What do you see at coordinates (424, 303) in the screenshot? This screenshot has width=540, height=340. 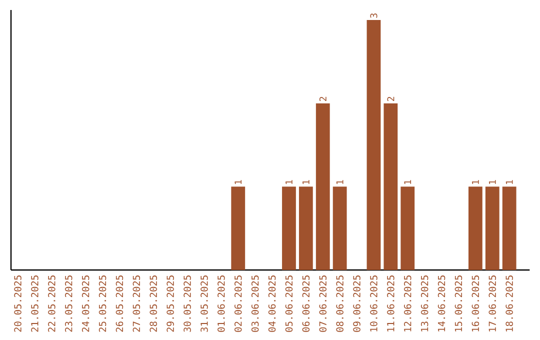 I see `x-tick-label: 13.06.2025` at bounding box center [424, 303].